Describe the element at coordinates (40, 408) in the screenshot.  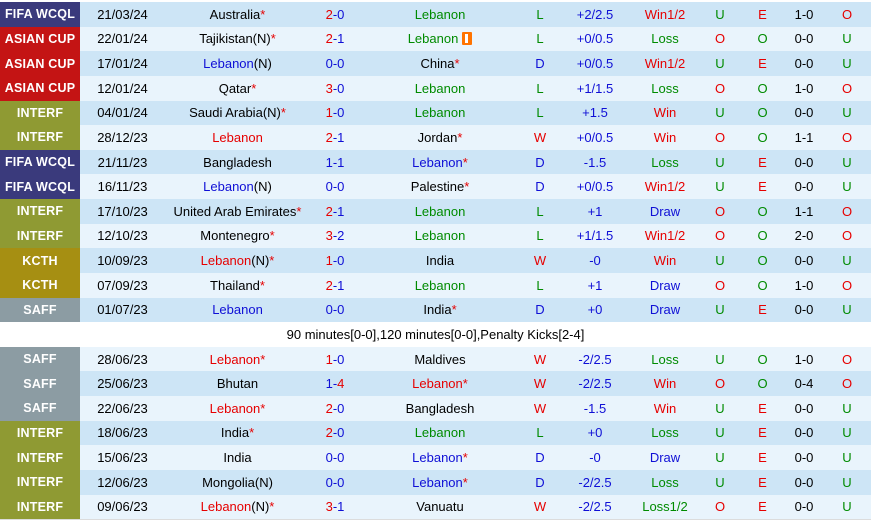
I see `competition-badge: SAFF` at that location.